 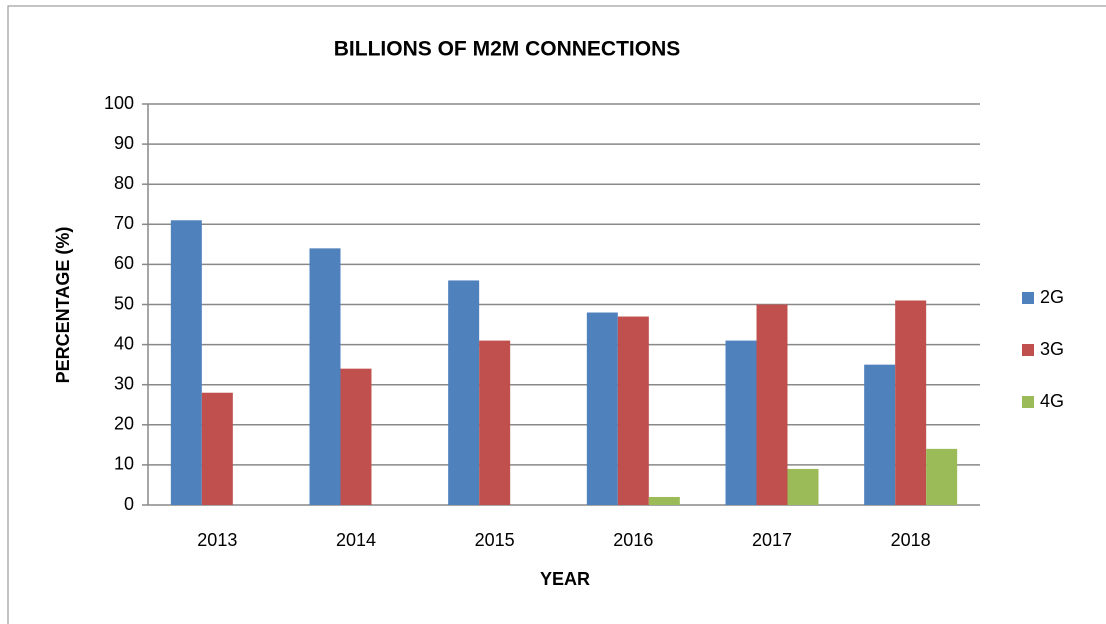 What do you see at coordinates (507, 49) in the screenshot?
I see `chart-title: BILLIONS OF M2M CONNECTIONS` at bounding box center [507, 49].